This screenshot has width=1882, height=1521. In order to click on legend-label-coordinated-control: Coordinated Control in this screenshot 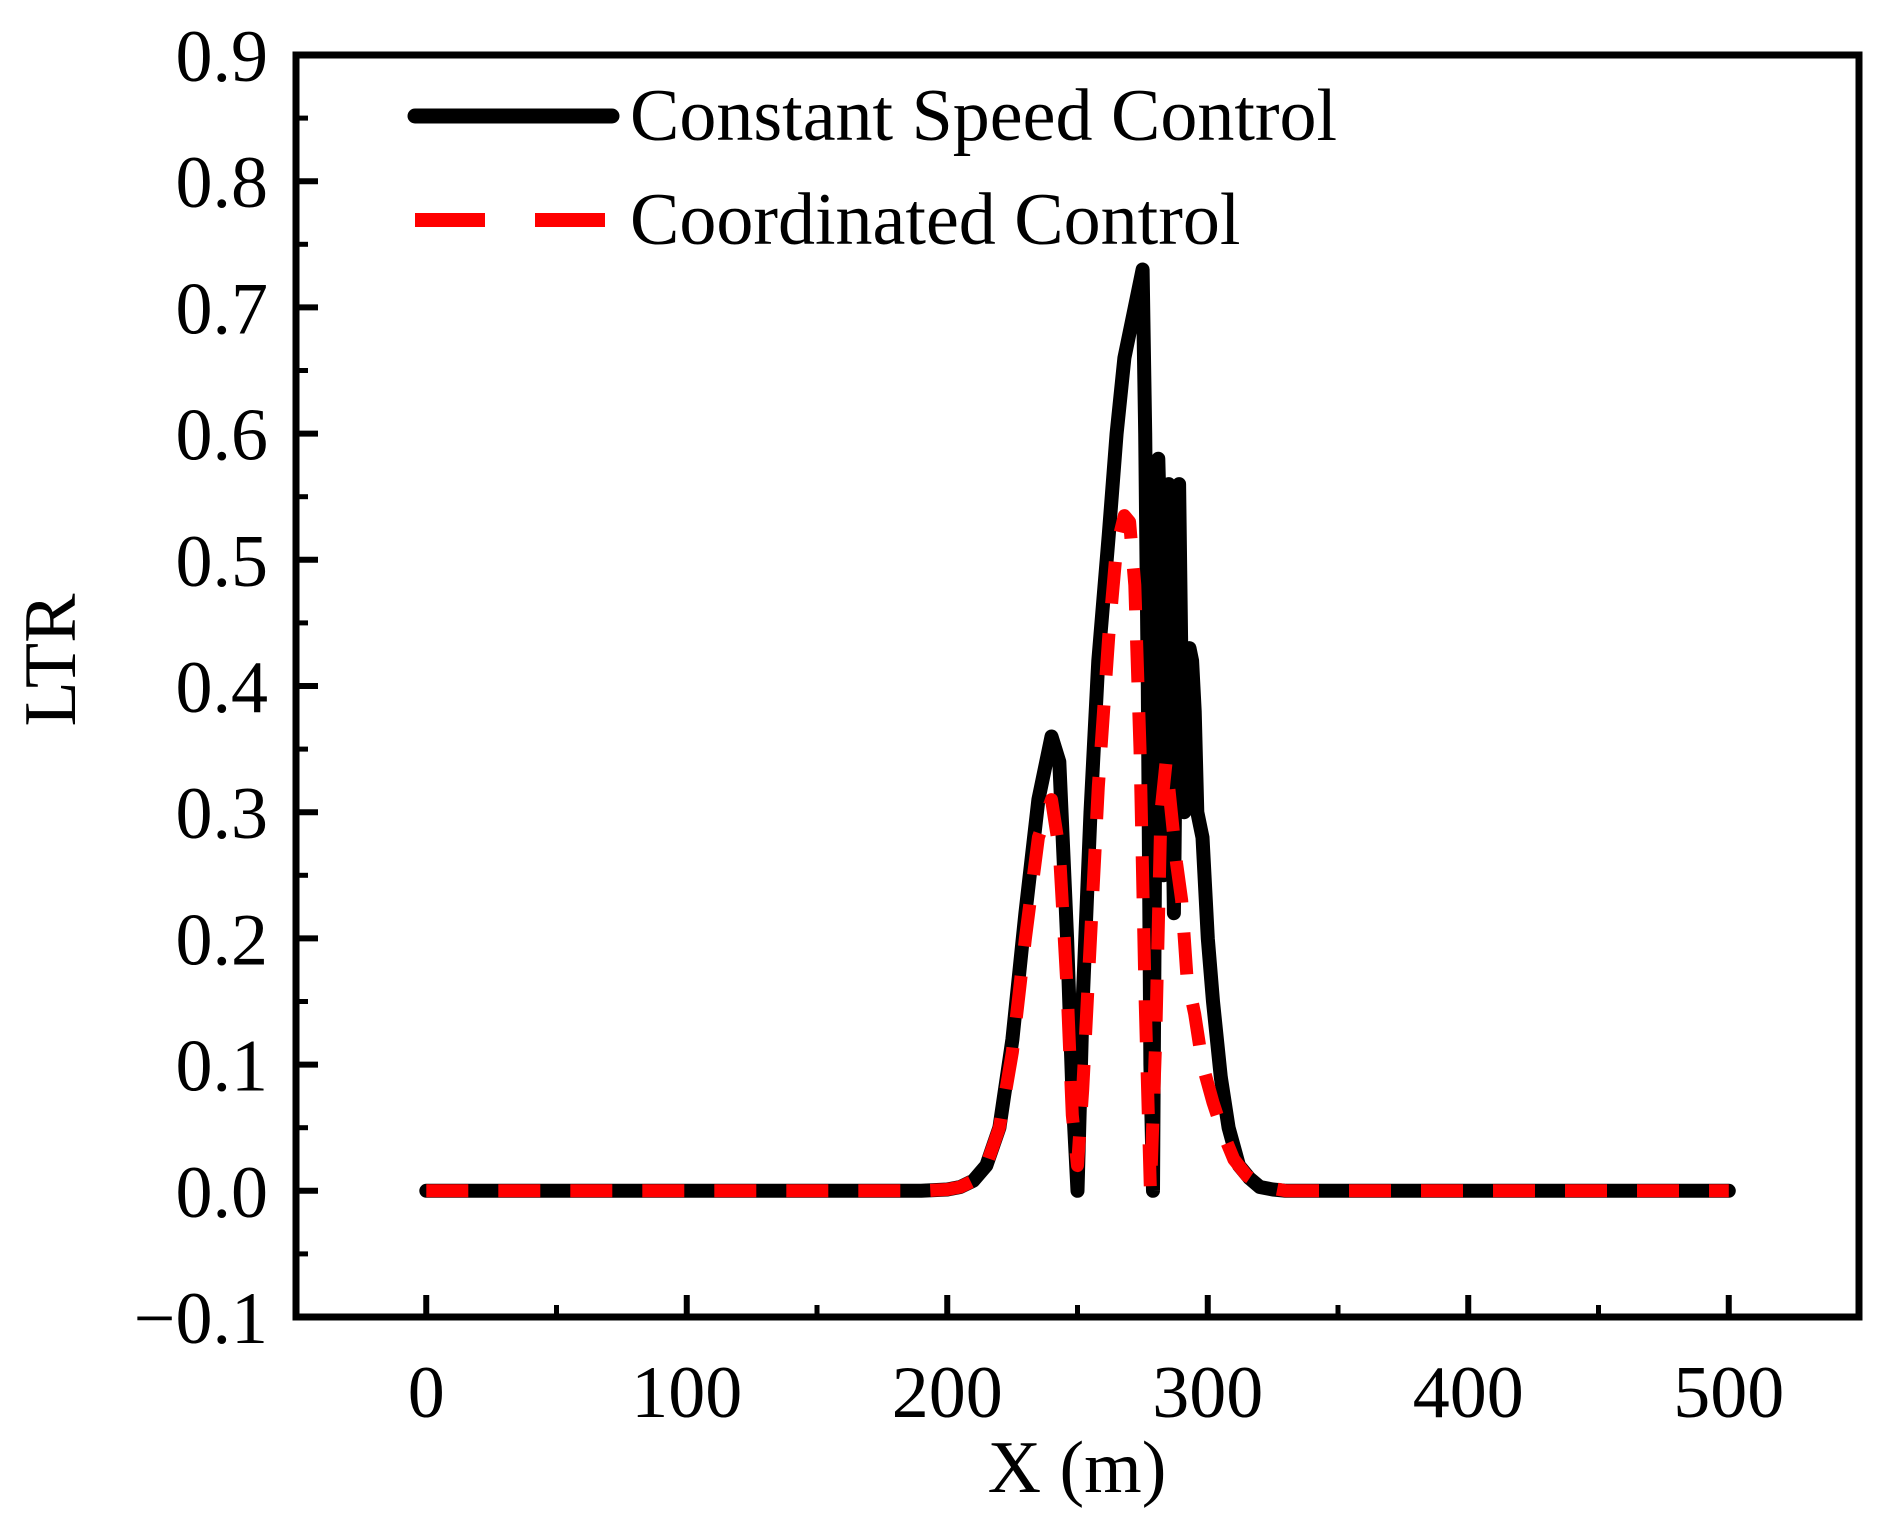, I will do `click(935, 220)`.